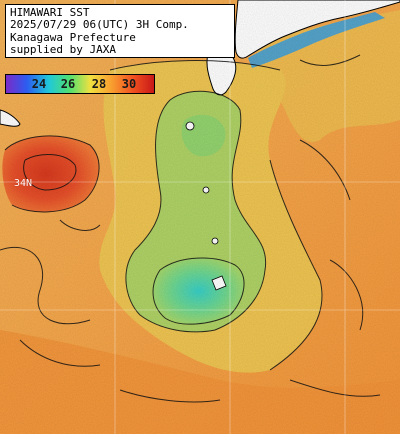 Image resolution: width=400 pixels, height=434 pixels. Describe the element at coordinates (68, 84) in the screenshot. I see `colorbar-label-26: 26` at that location.